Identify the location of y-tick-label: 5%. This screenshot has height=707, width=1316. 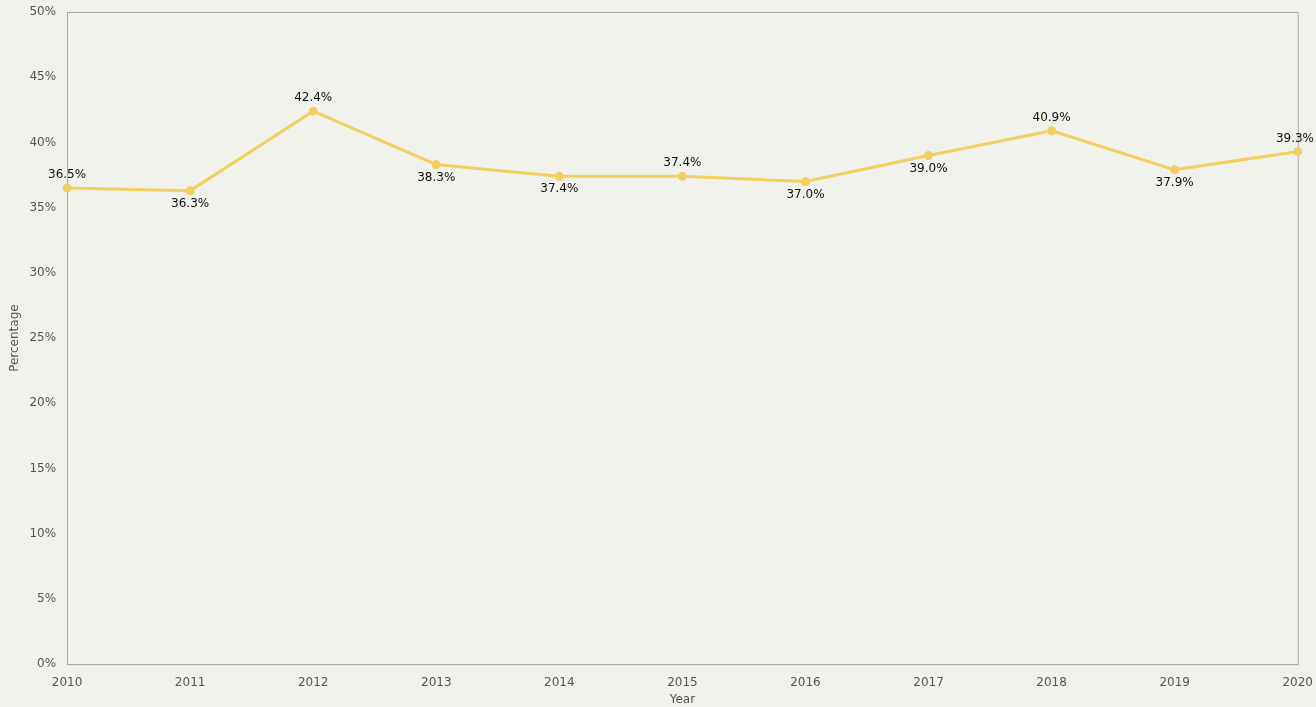
(47, 598).